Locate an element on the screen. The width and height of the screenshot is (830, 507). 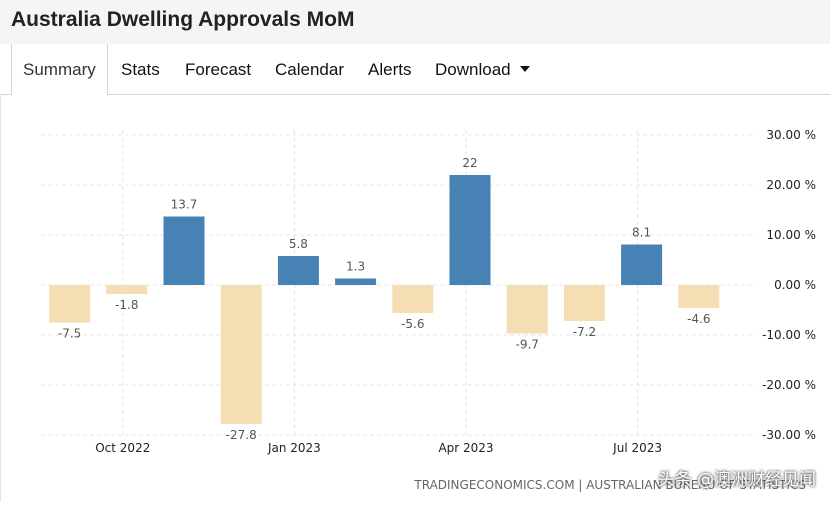
x-tick-label: Oct 2022 is located at coordinates (122, 448).